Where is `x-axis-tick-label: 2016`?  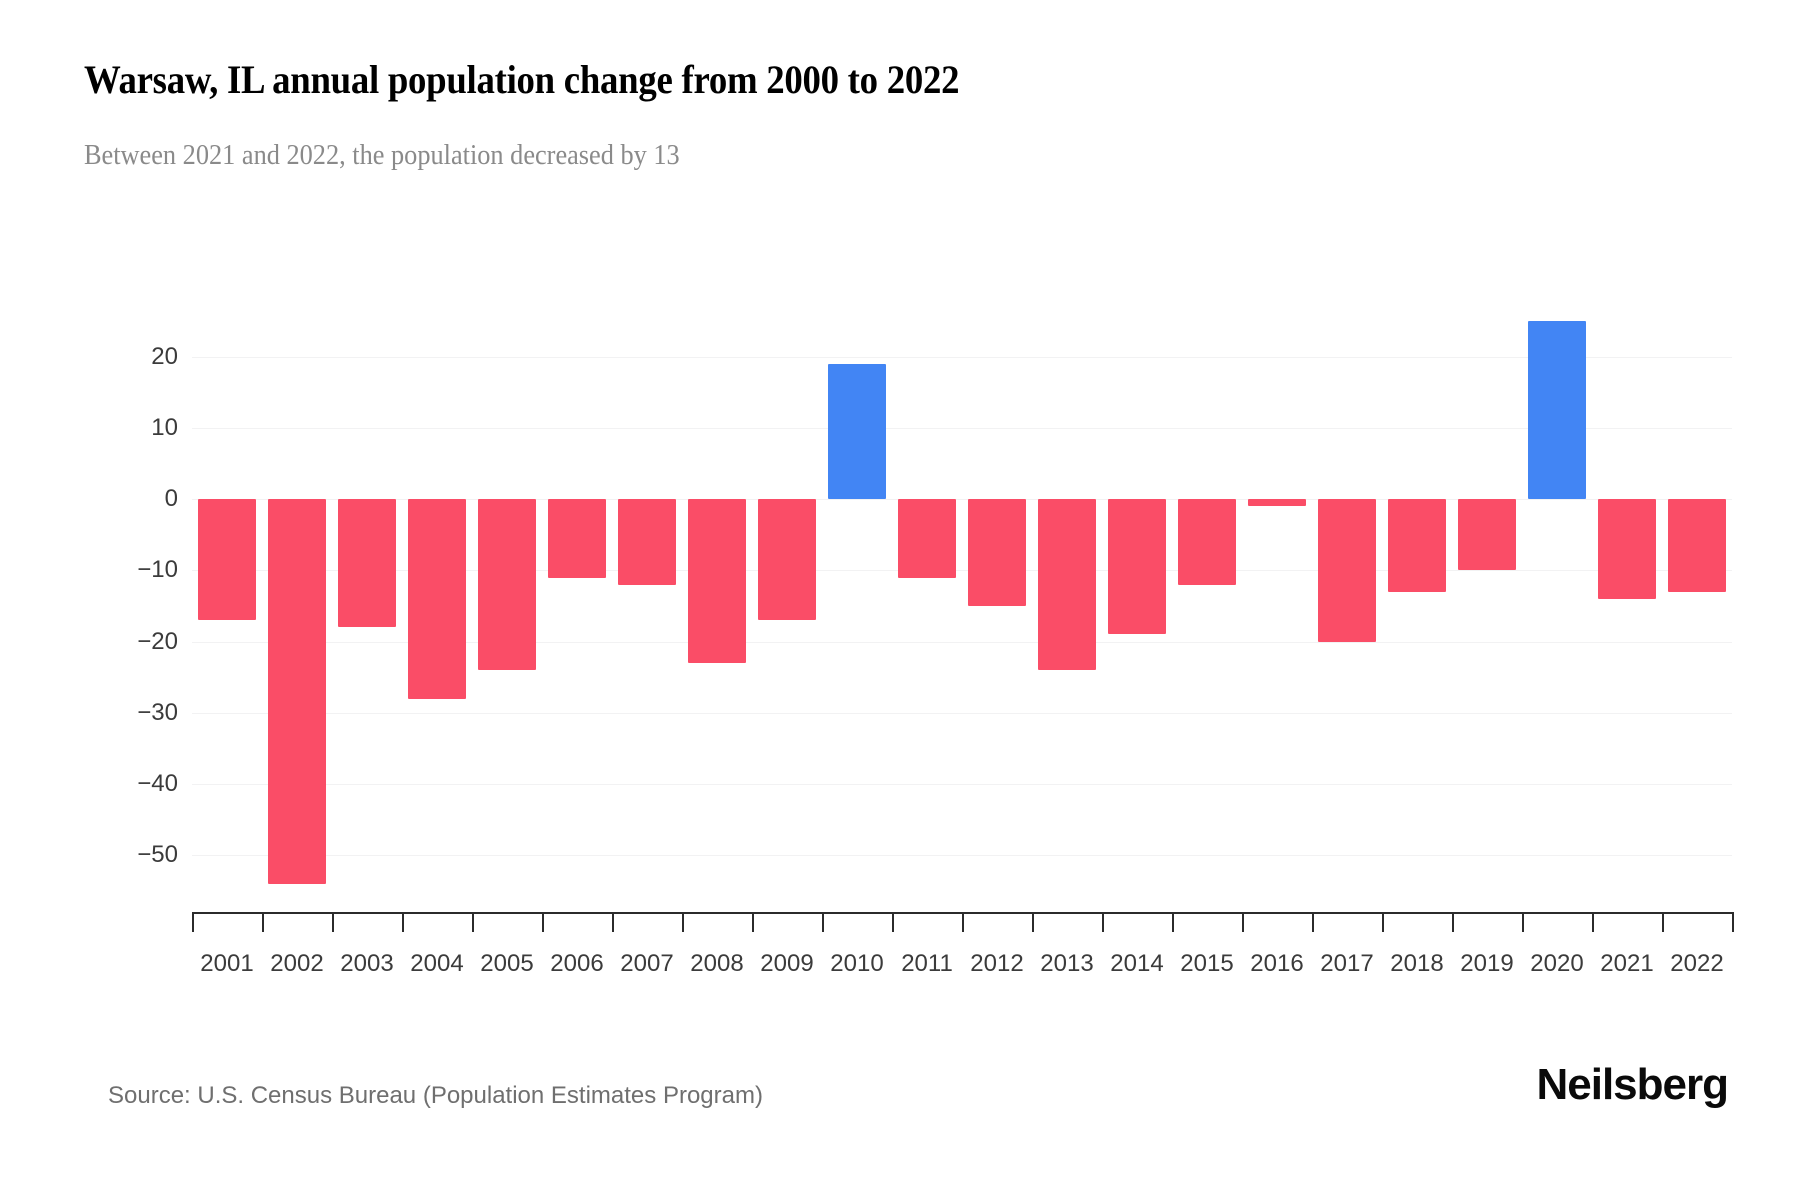
x-axis-tick-label: 2016 is located at coordinates (1277, 963).